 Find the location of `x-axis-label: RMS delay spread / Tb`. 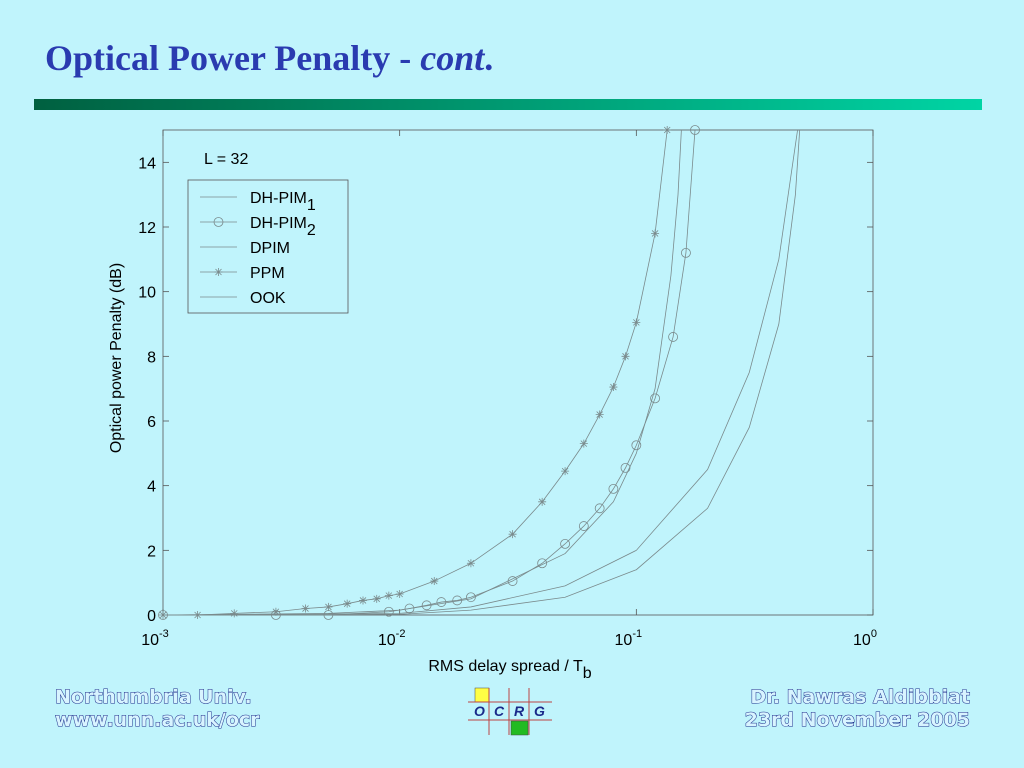

x-axis-label: RMS delay spread / Tb is located at coordinates (509, 670).